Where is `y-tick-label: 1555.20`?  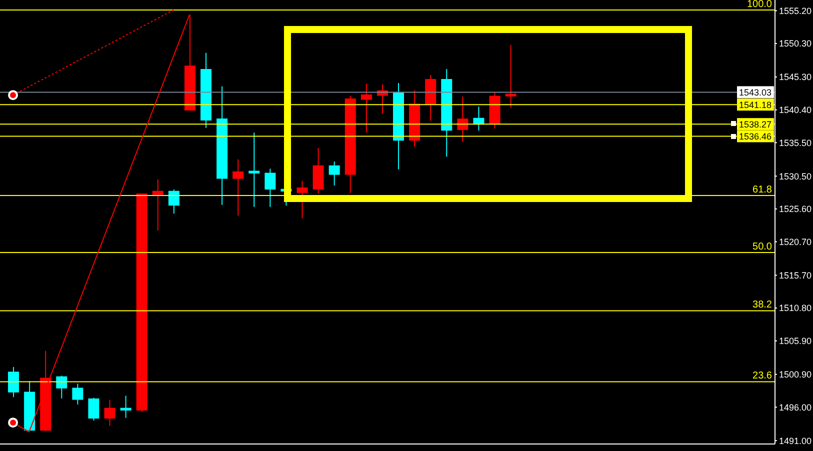
y-tick-label: 1555.20 is located at coordinates (795, 11).